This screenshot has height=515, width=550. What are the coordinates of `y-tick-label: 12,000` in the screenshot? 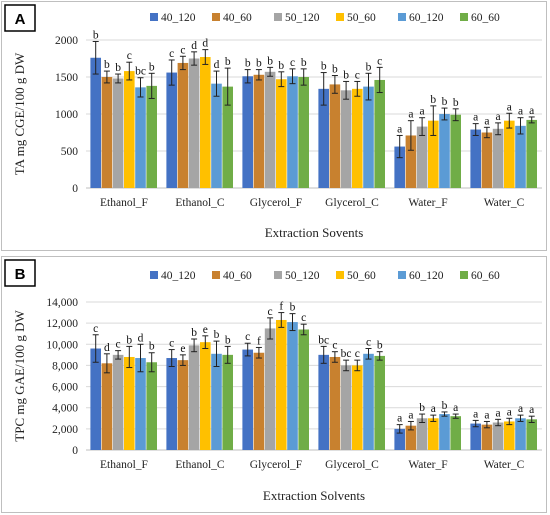 It's located at (62, 324).